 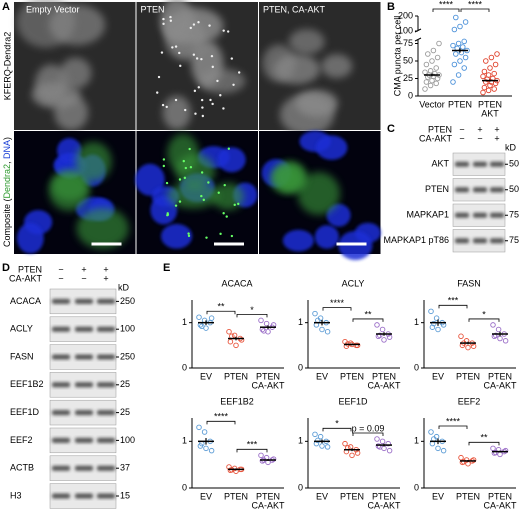 I want to click on row-label: Composite (Dendra2, DNA), so click(x=7, y=192).